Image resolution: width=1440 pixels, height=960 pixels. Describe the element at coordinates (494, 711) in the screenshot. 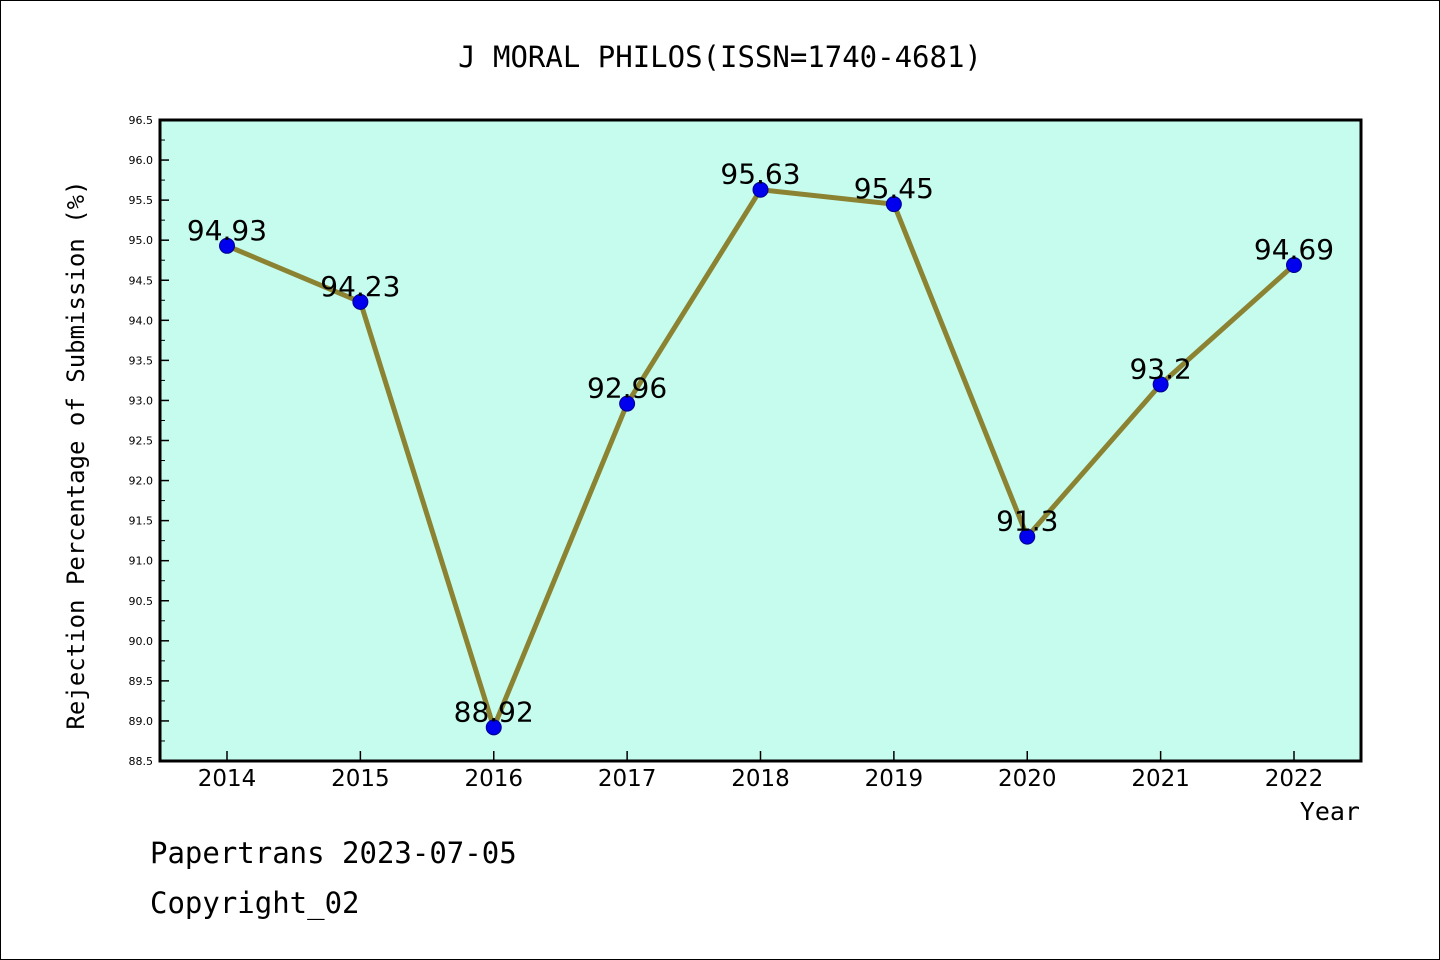

I see `data-label: 88.92` at that location.